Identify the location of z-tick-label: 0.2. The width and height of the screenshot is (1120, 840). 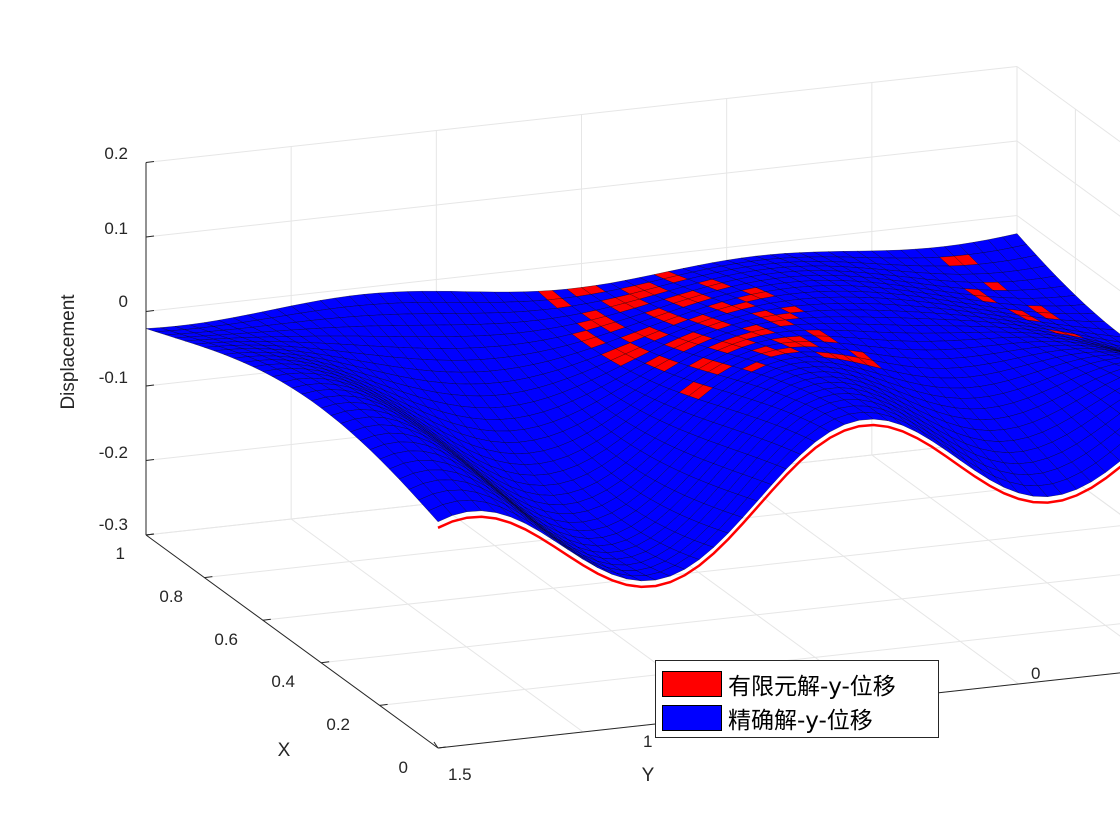
(116, 153).